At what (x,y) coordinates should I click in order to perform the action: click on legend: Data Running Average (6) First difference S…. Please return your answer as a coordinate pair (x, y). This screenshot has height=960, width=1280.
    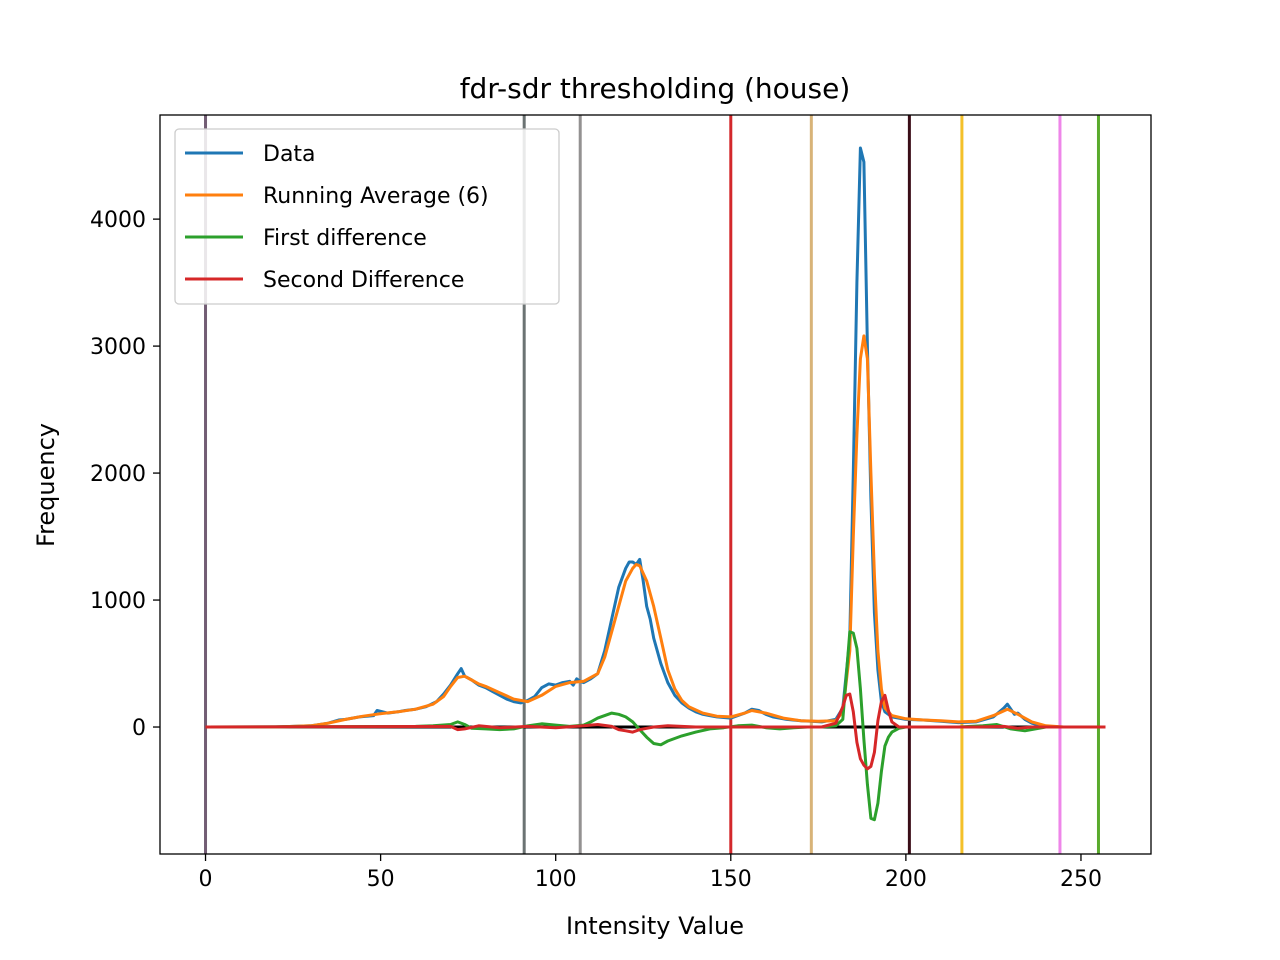
    Looking at the image, I should click on (367, 216).